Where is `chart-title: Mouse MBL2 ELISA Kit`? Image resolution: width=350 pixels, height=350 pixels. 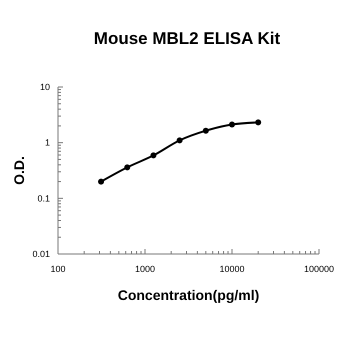
chart-title: Mouse MBL2 ELISA Kit is located at coordinates (187, 38).